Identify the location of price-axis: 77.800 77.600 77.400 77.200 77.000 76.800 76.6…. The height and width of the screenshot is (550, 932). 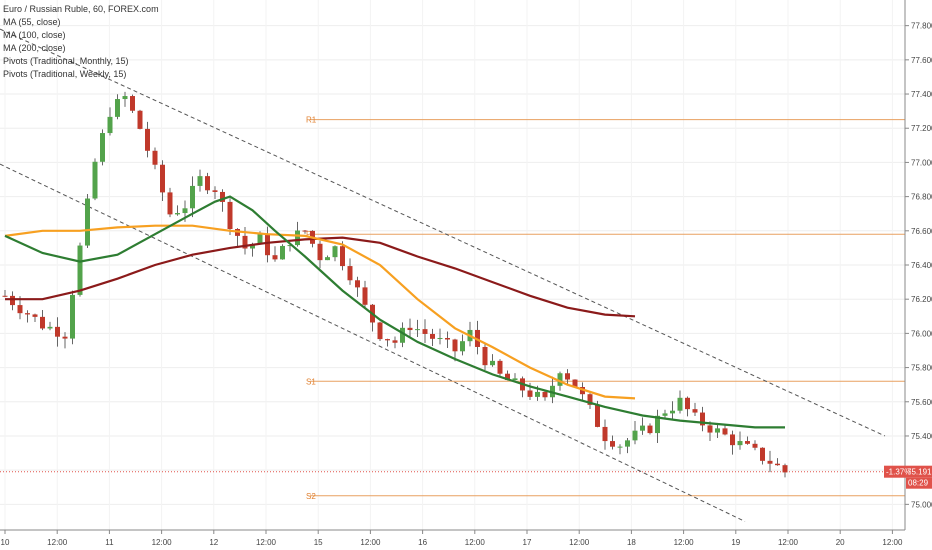
(918, 275).